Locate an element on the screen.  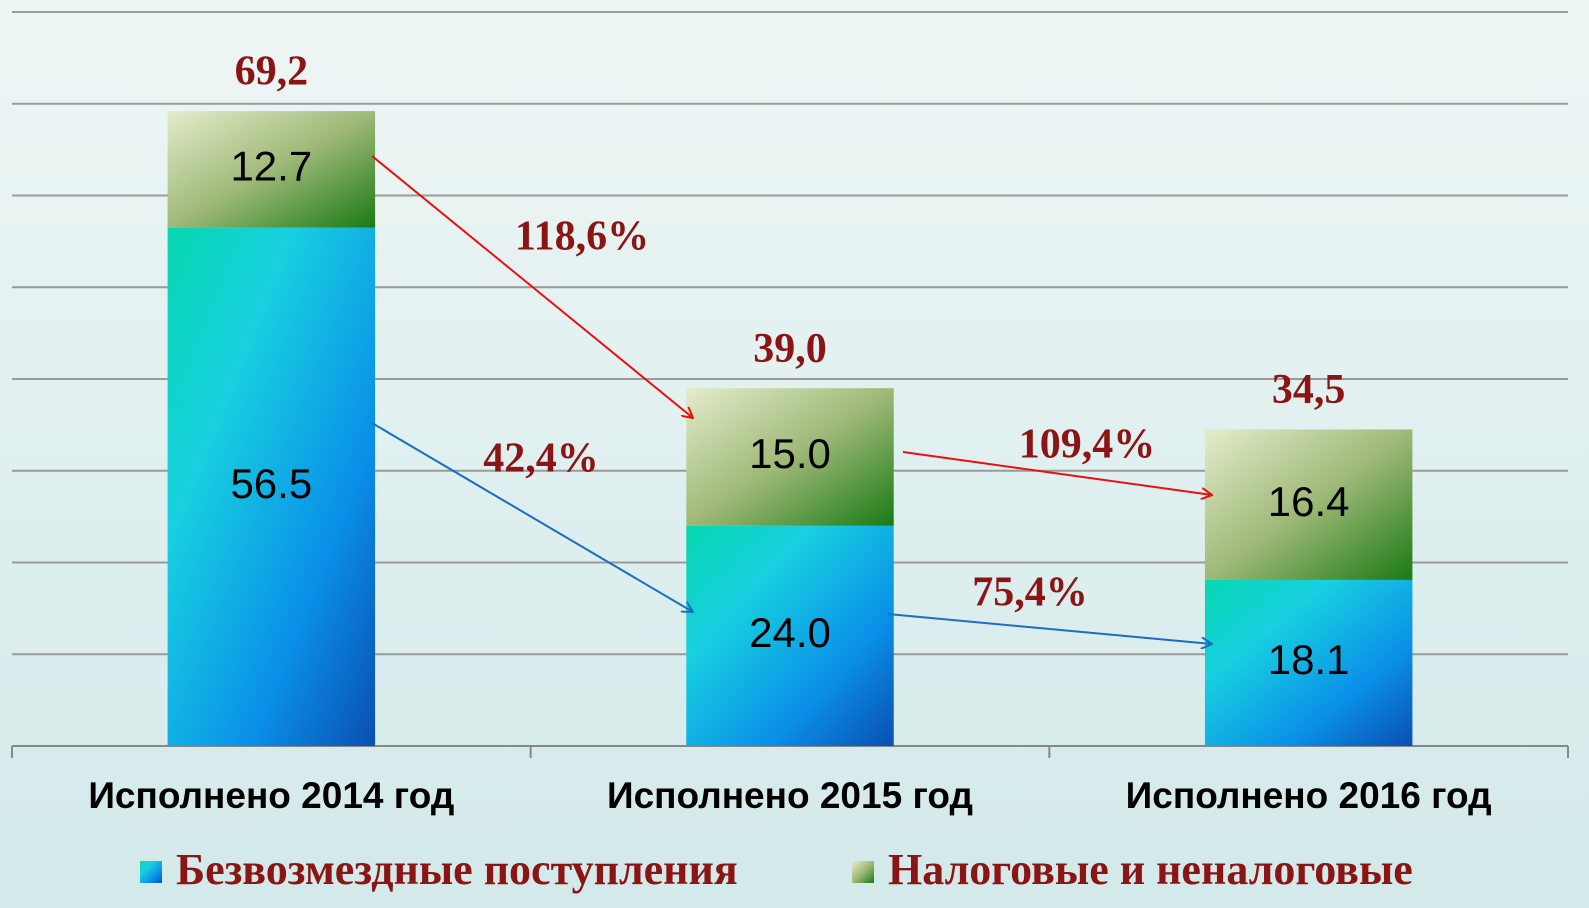
legend-label: Безвозмездные поступления is located at coordinates (457, 869).